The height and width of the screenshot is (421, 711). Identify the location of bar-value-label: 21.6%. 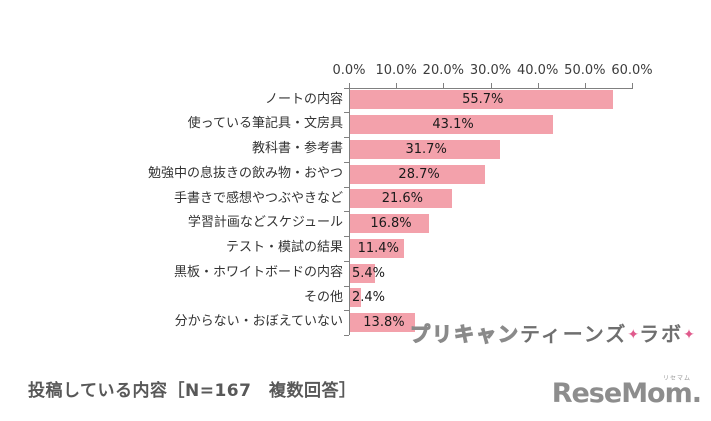
(402, 199).